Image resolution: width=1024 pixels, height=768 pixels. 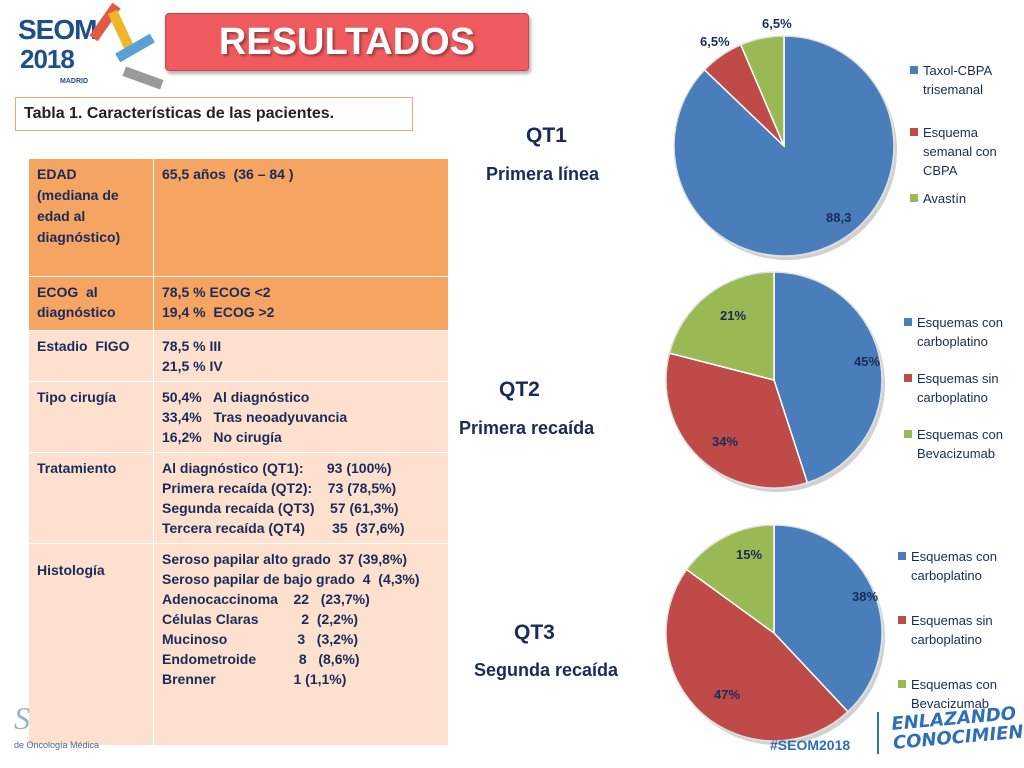 I want to click on logo-text-year: 2018, so click(x=47, y=59).